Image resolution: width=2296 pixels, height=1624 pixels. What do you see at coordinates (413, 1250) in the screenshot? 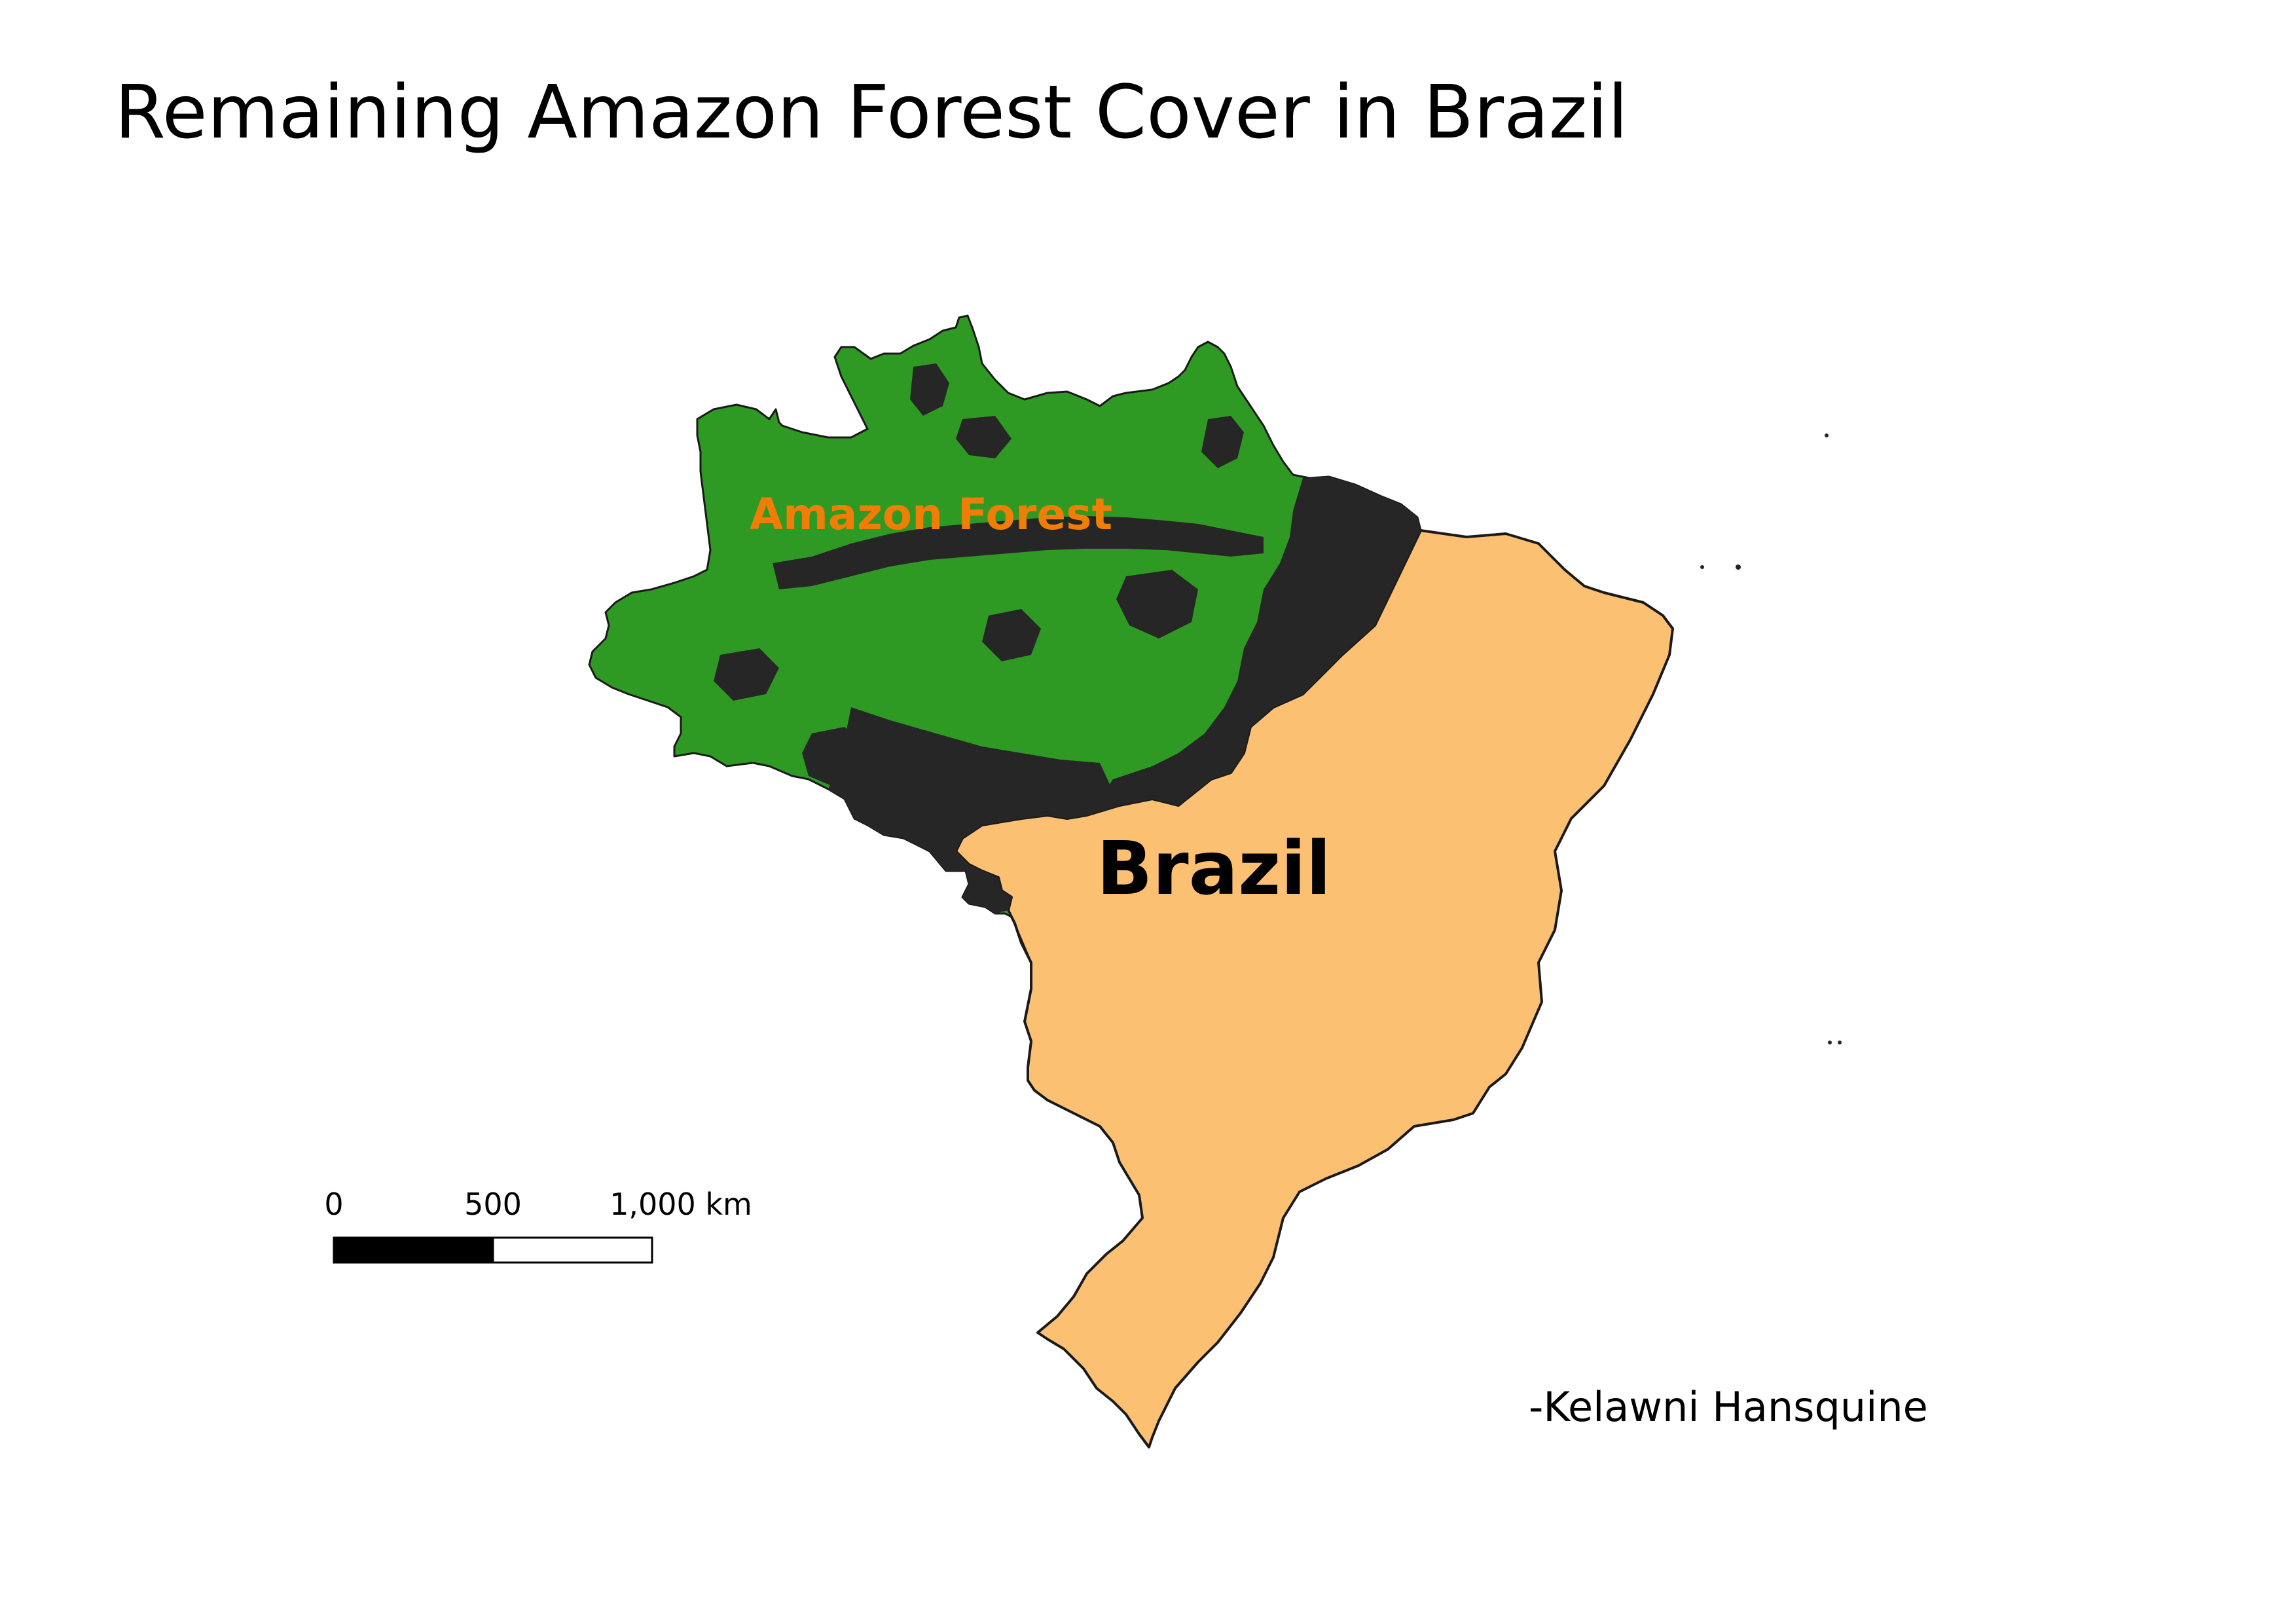
I see `scale-bar-segment-dark` at bounding box center [413, 1250].